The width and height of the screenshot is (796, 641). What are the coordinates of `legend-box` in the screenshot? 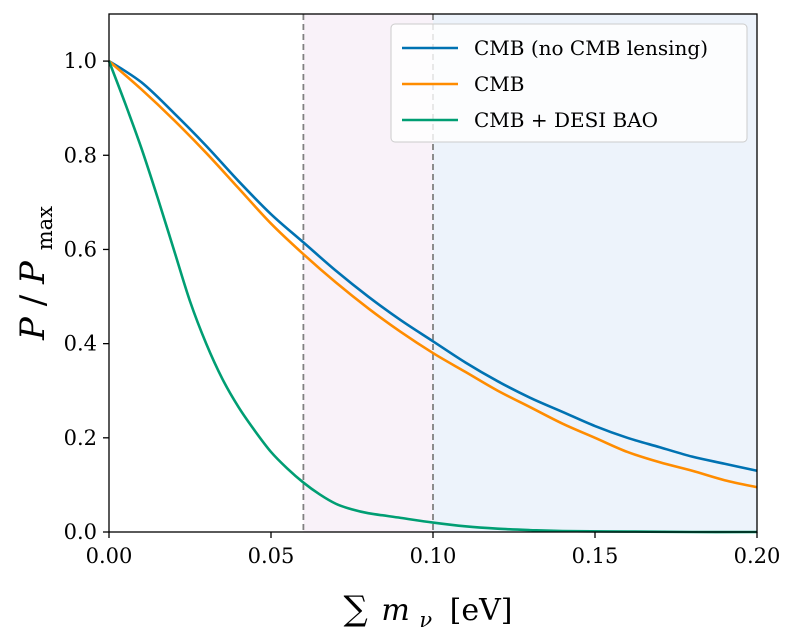 It's located at (569, 83).